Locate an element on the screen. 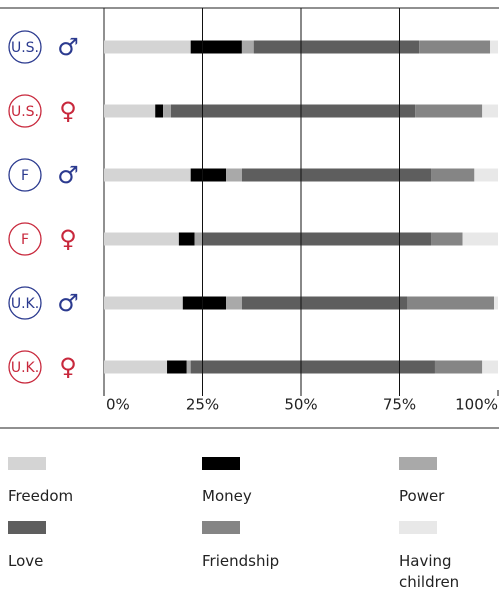 The image size is (499, 595). legend-label: Freedom is located at coordinates (41, 496).